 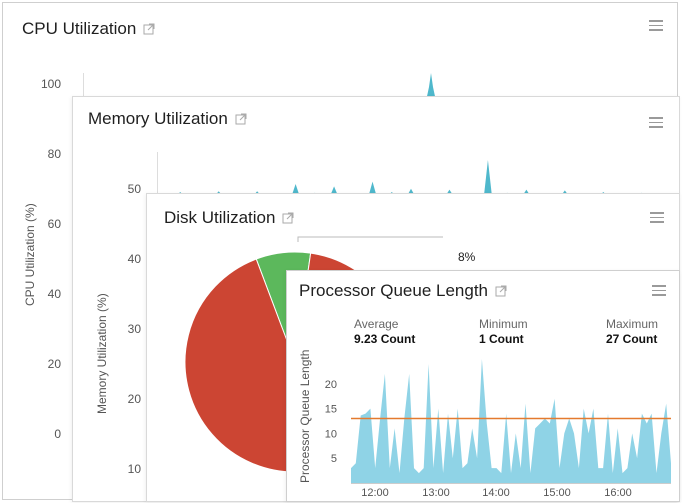 I want to click on pie-slice-label: 8%, so click(x=467, y=257).